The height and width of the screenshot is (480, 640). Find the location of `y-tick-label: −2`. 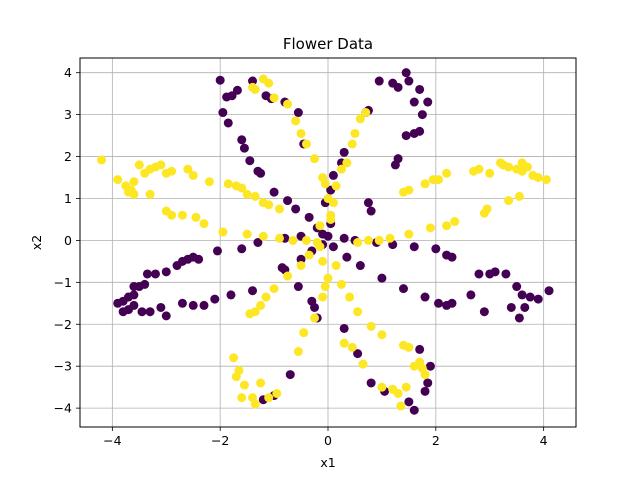

y-tick-label: −2 is located at coordinates (63, 324).